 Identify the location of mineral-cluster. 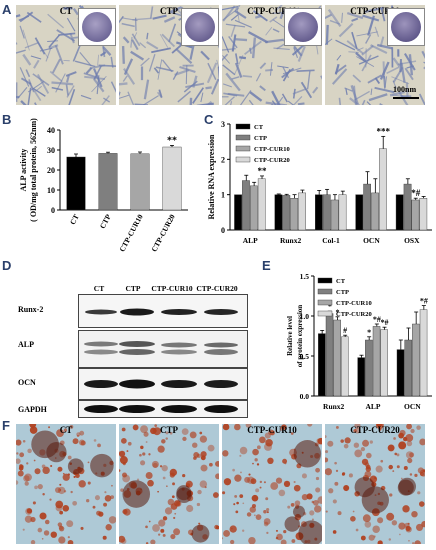
(299, 511).